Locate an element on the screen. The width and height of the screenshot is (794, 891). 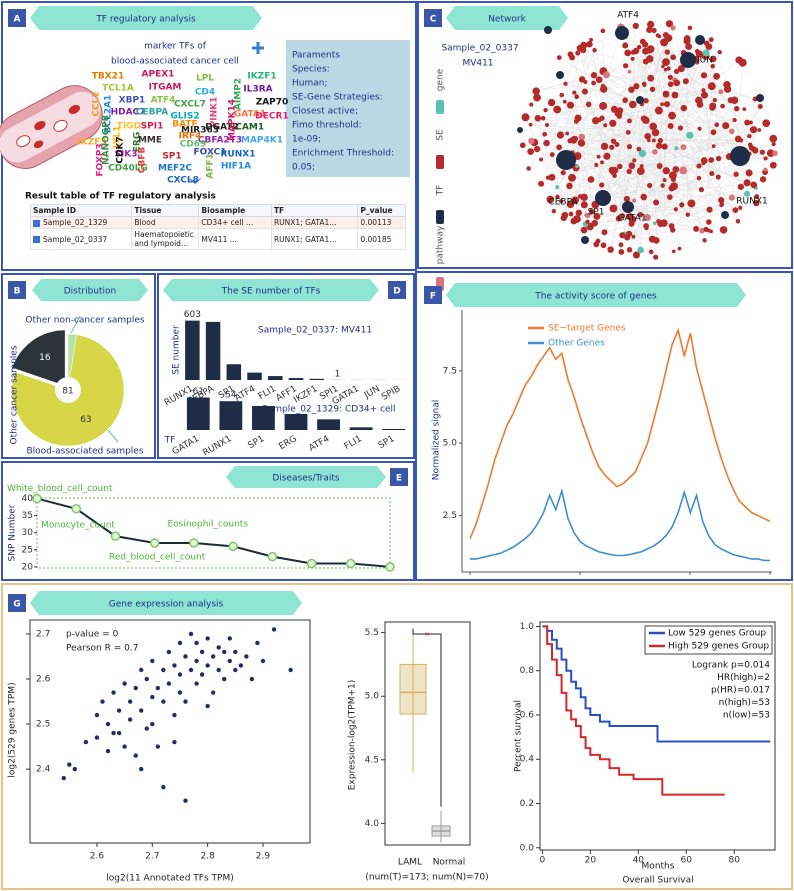
table-cell: 0.00113 is located at coordinates (381, 222).